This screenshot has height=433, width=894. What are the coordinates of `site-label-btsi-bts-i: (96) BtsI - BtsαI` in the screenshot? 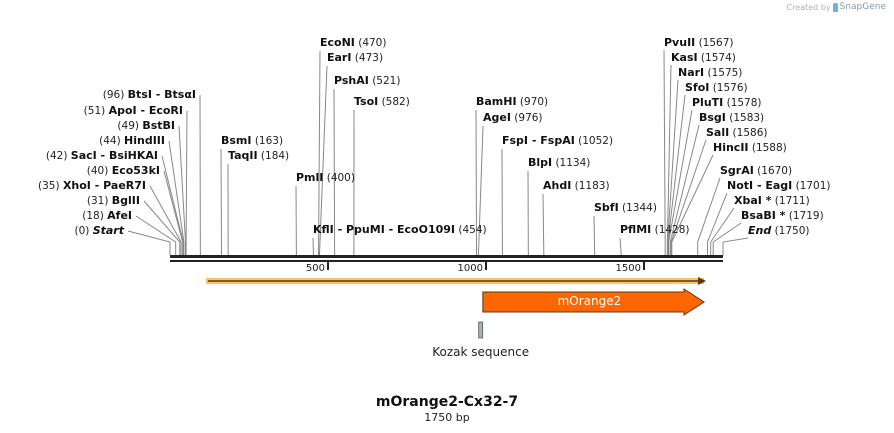 It's located at (149, 94).